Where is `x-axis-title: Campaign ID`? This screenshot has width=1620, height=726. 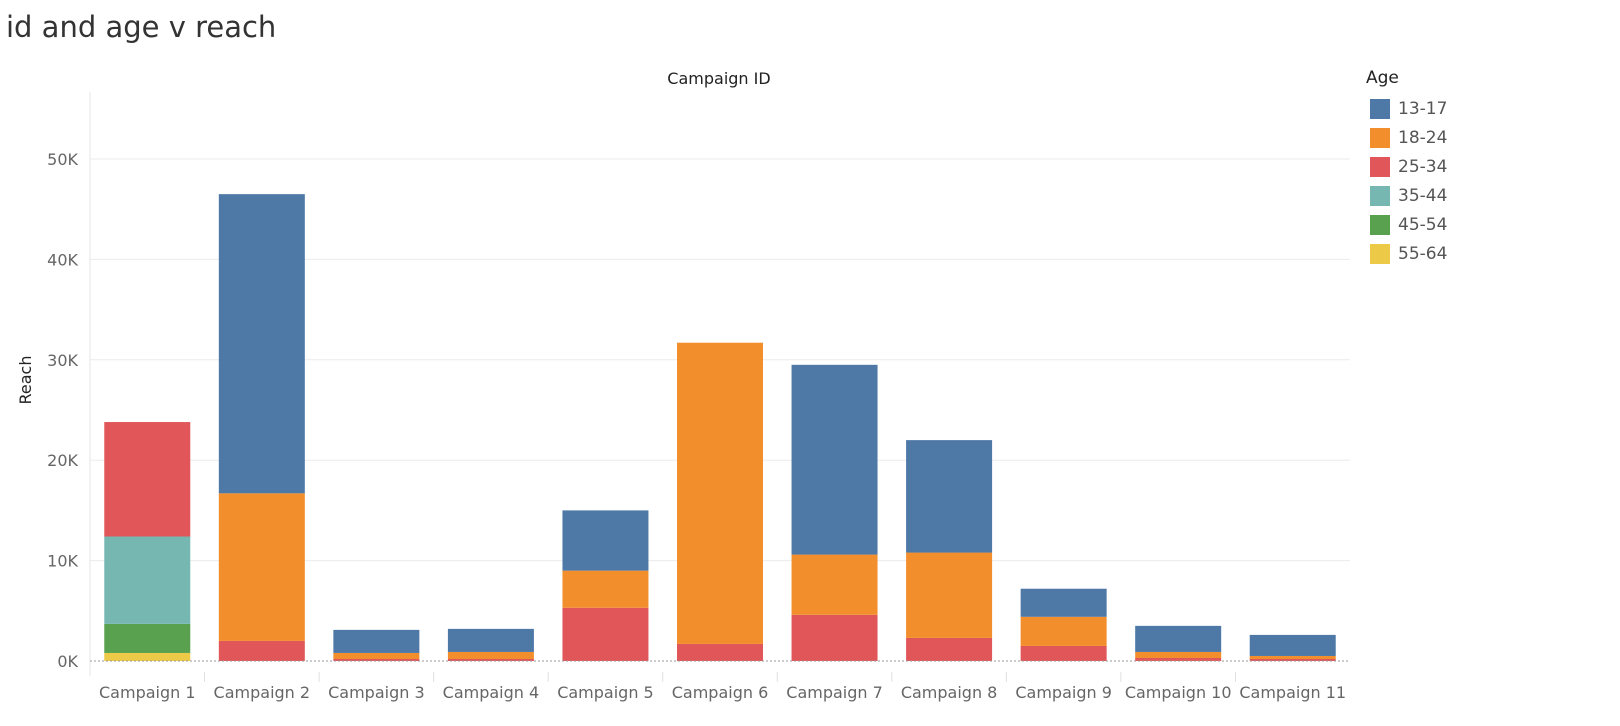
x-axis-title: Campaign ID is located at coordinates (718, 78).